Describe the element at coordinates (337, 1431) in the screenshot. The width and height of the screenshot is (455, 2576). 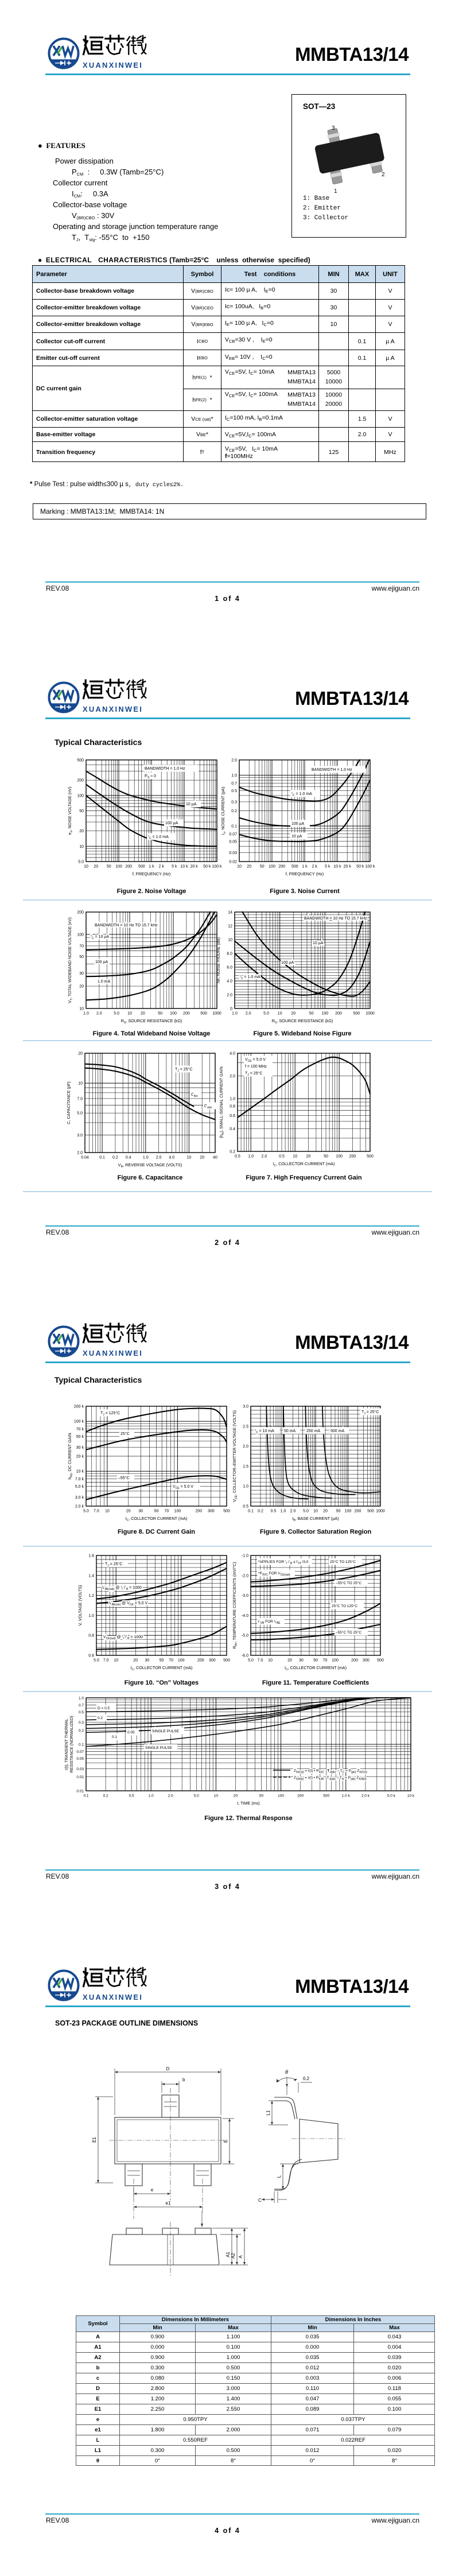
I see `svg-text: 500 mA` at that location.